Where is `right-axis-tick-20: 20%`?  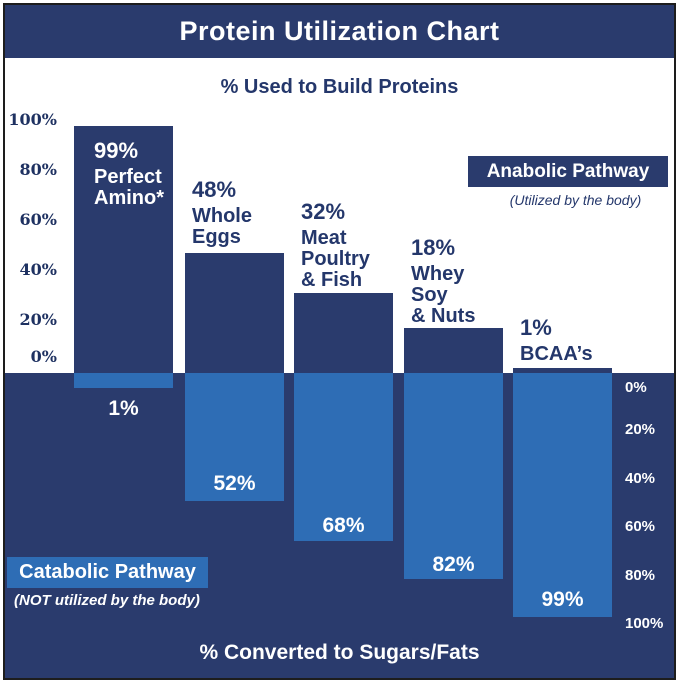 right-axis-tick-20: 20% is located at coordinates (640, 429).